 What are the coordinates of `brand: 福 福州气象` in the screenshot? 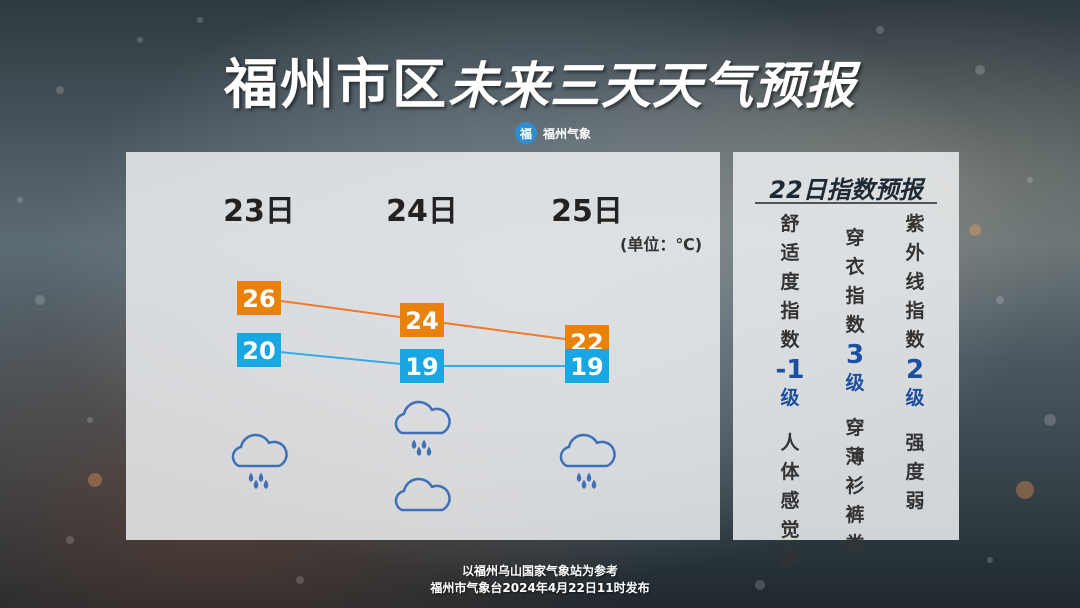 It's located at (553, 133).